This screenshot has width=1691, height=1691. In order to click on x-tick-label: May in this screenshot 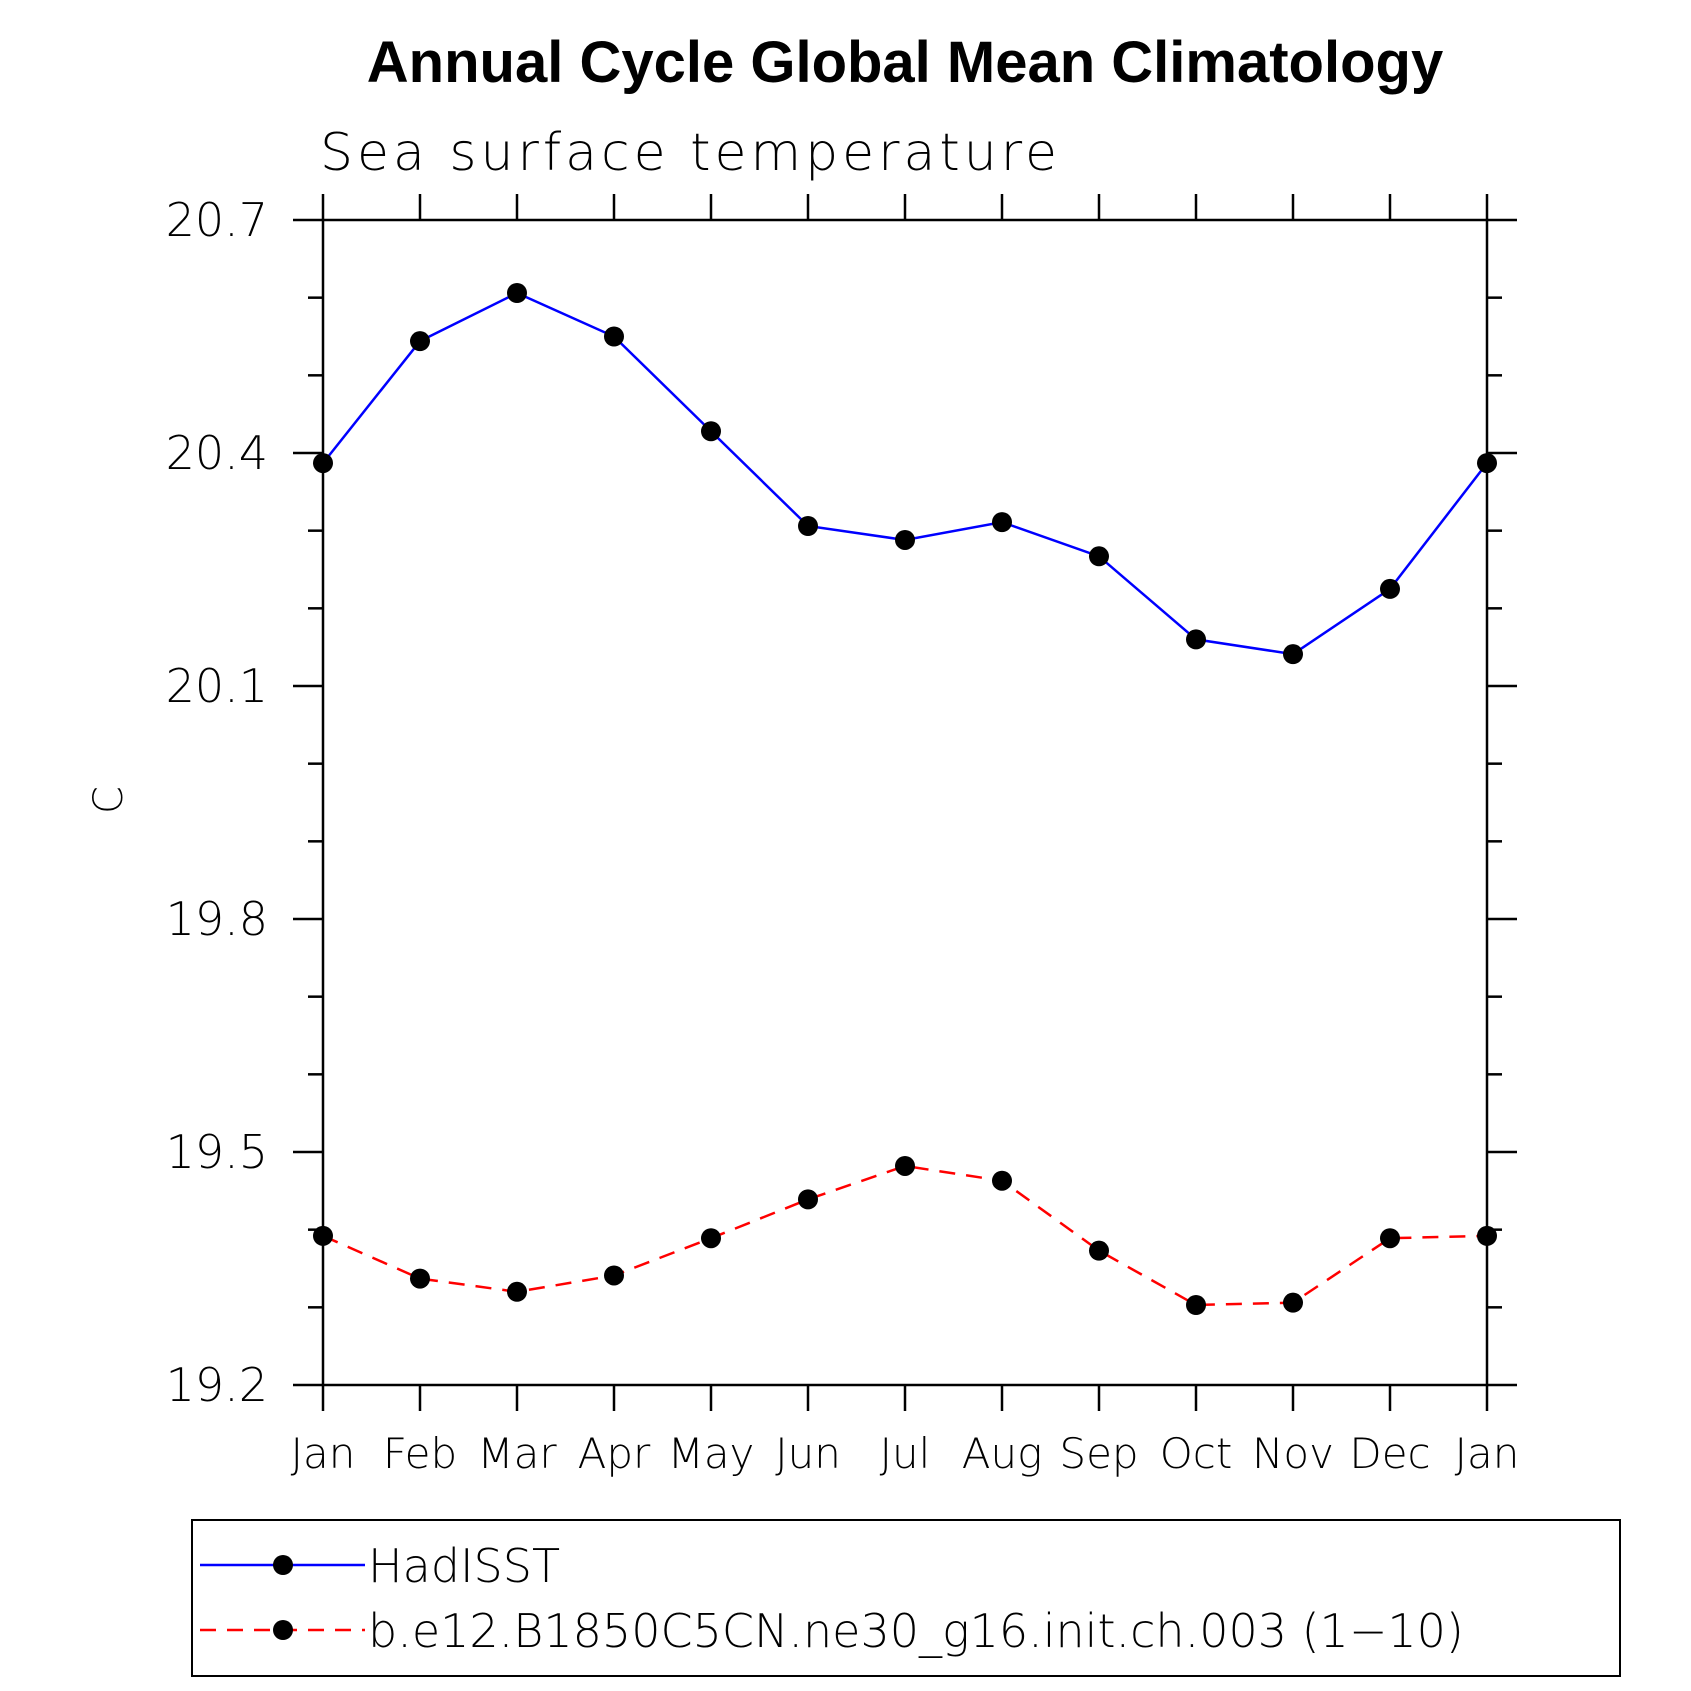, I will do `click(711, 1453)`.